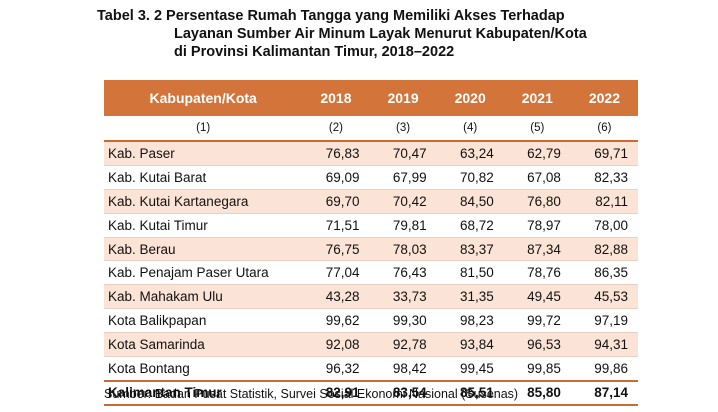 The image size is (718, 412). Describe the element at coordinates (336, 297) in the screenshot. I see `cell-value: 43,28` at that location.